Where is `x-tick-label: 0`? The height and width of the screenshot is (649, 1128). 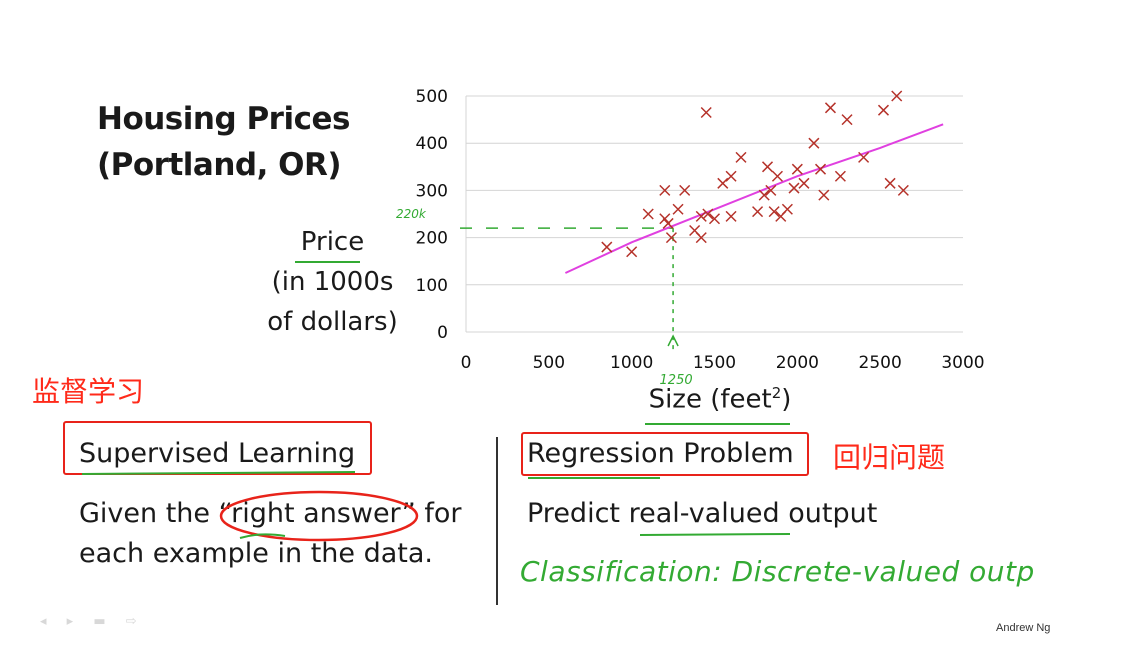
x-tick-label: 0 is located at coordinates (466, 363).